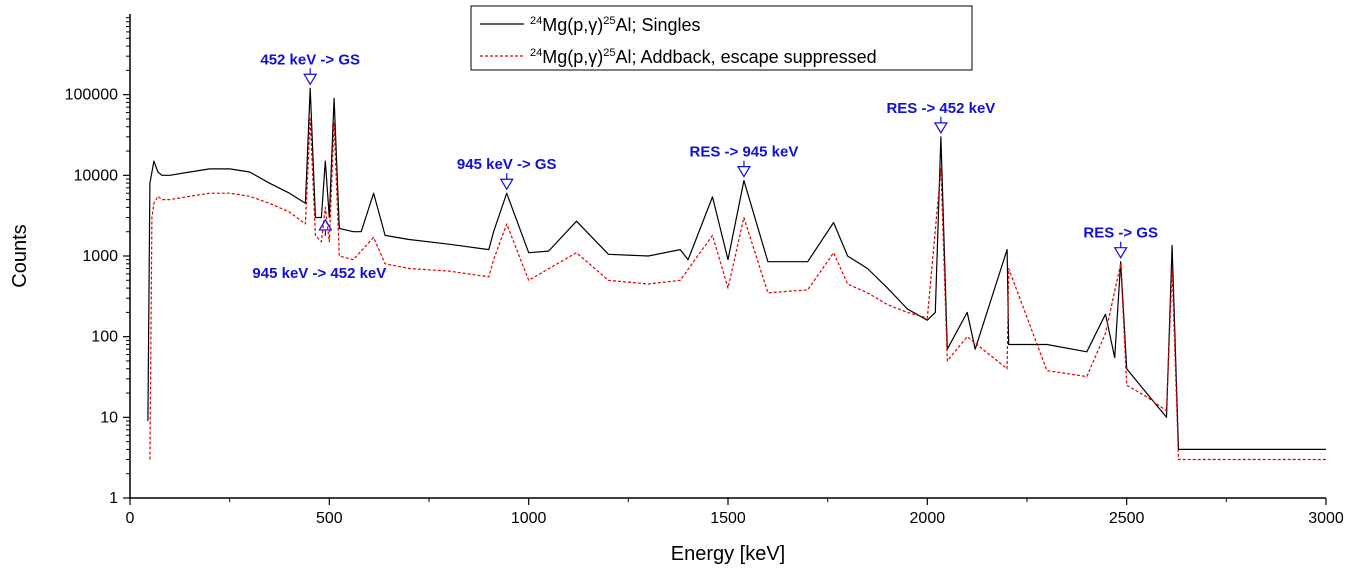 This screenshot has width=1367, height=571. Describe the element at coordinates (325, 224) in the screenshot. I see `annotation-arrow-up` at that location.